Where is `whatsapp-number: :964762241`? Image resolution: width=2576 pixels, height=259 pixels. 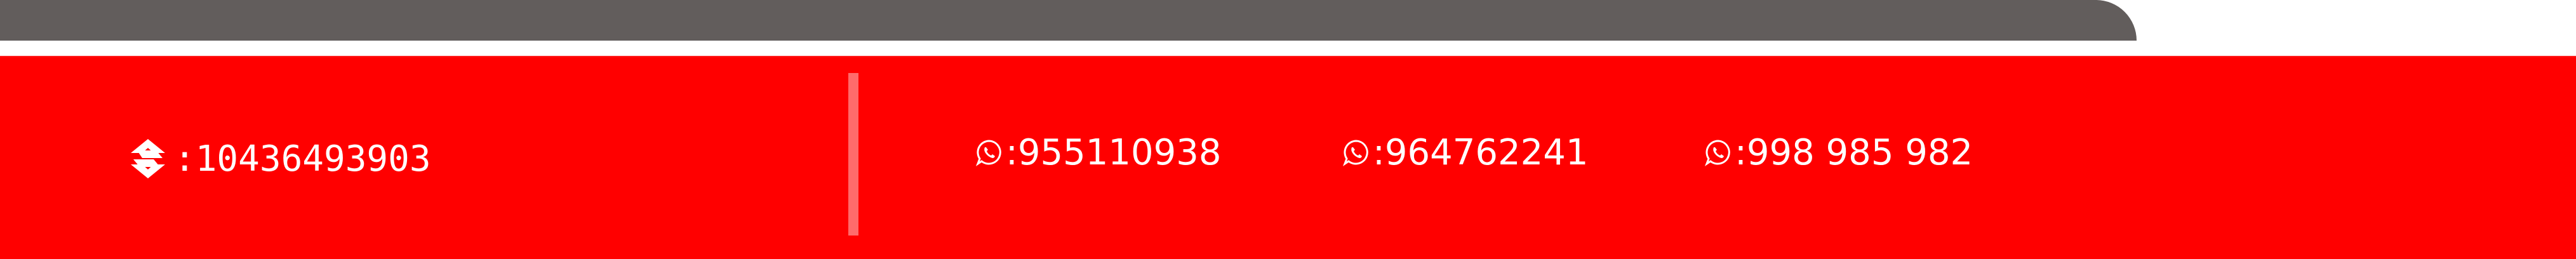 whatsapp-number: :964762241 is located at coordinates (1481, 152).